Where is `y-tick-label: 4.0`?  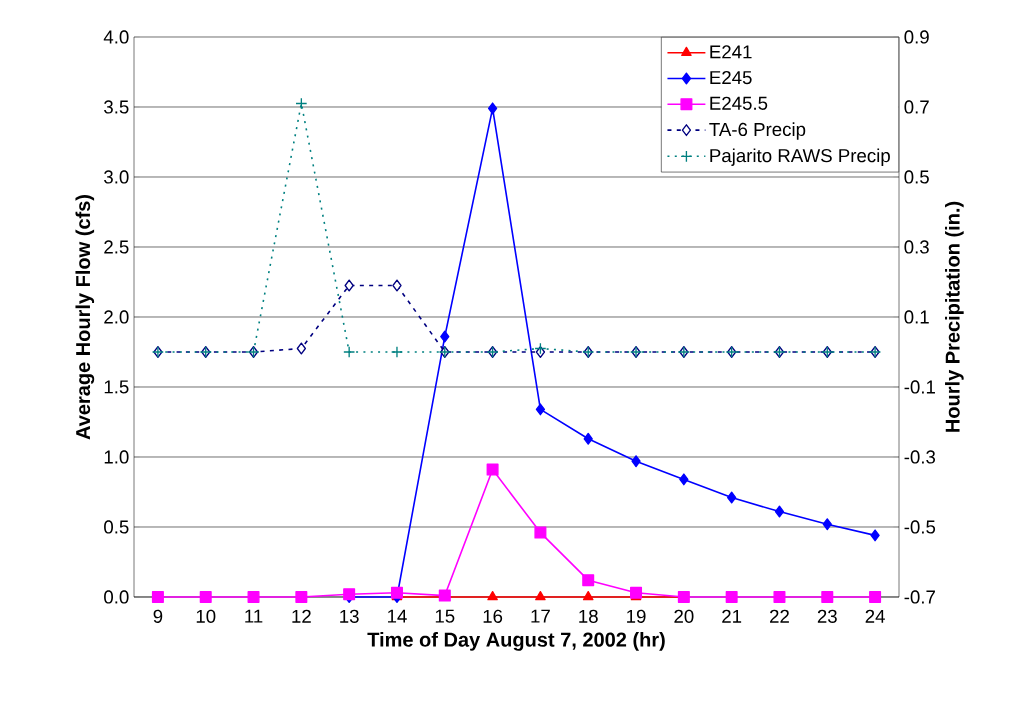 y-tick-label: 4.0 is located at coordinates (116, 37).